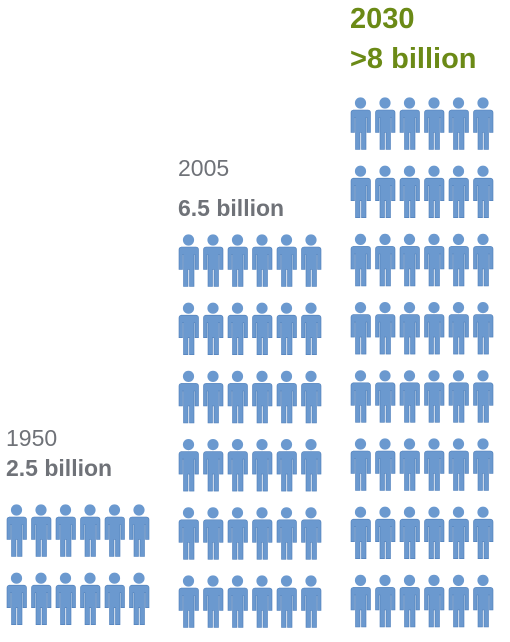 Image resolution: width=510 pixels, height=642 pixels. I want to click on year-label: 2030, so click(382, 19).